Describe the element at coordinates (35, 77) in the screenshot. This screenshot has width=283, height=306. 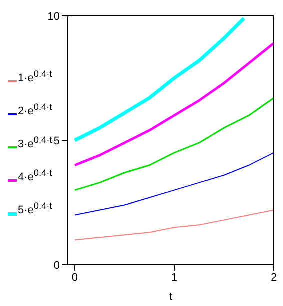
I see `legend-label: 1·e$^{0.4·t}$` at that location.